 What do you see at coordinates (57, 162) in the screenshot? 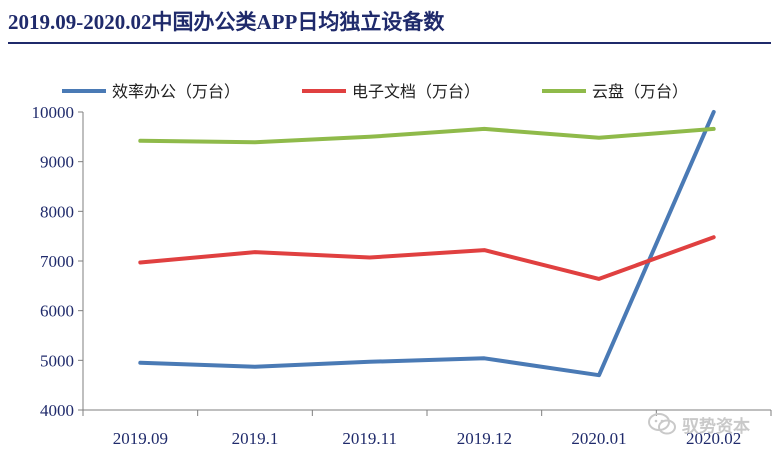
I see `y-tick-label: 9000` at bounding box center [57, 162].